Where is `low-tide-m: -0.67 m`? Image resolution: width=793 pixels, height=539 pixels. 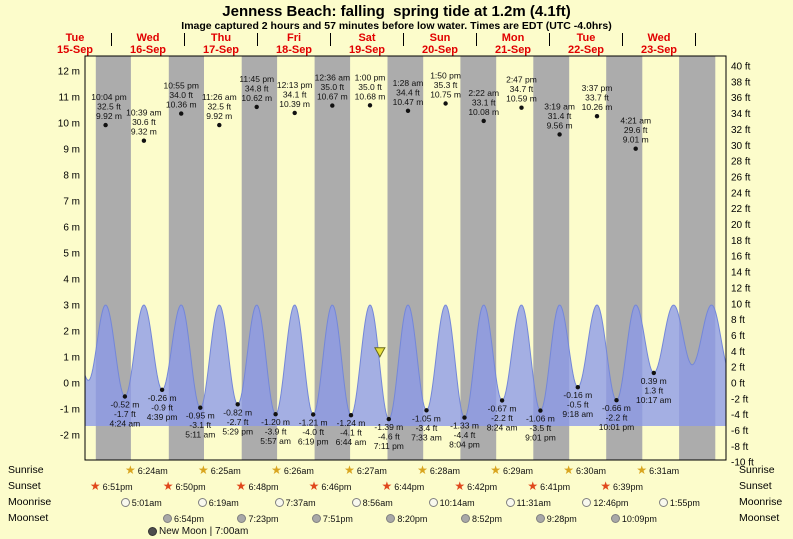
low-tide-m: -0.67 m is located at coordinates (502, 408).